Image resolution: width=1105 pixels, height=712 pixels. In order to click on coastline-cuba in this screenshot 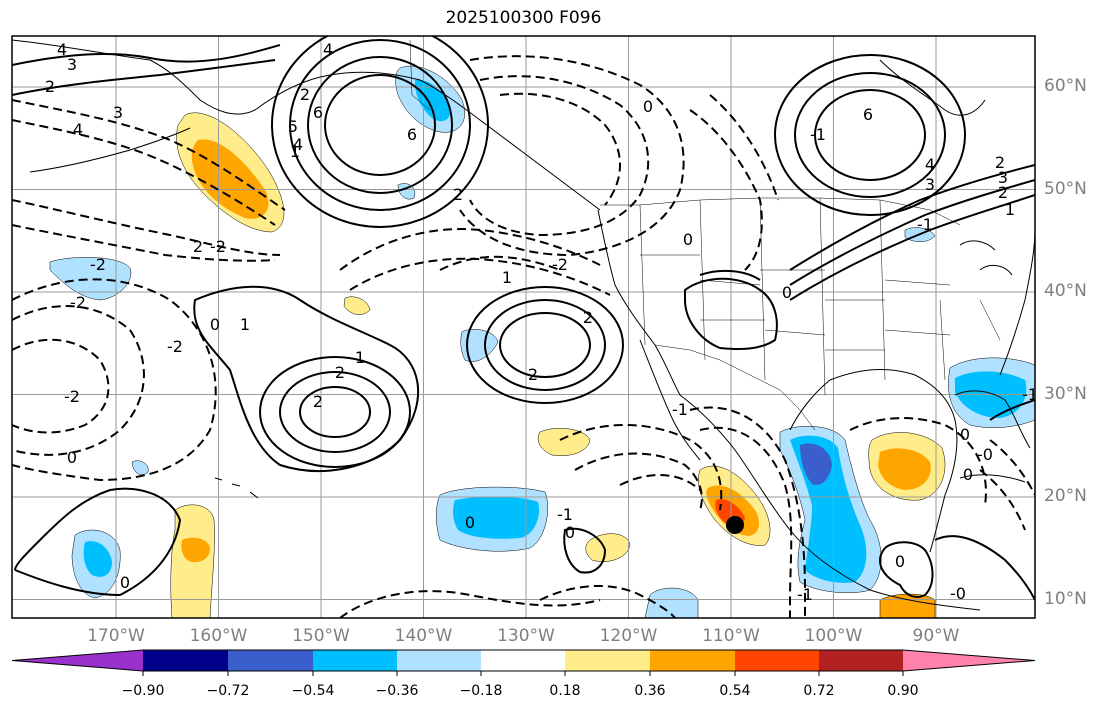, I will do `click(992, 478)`.